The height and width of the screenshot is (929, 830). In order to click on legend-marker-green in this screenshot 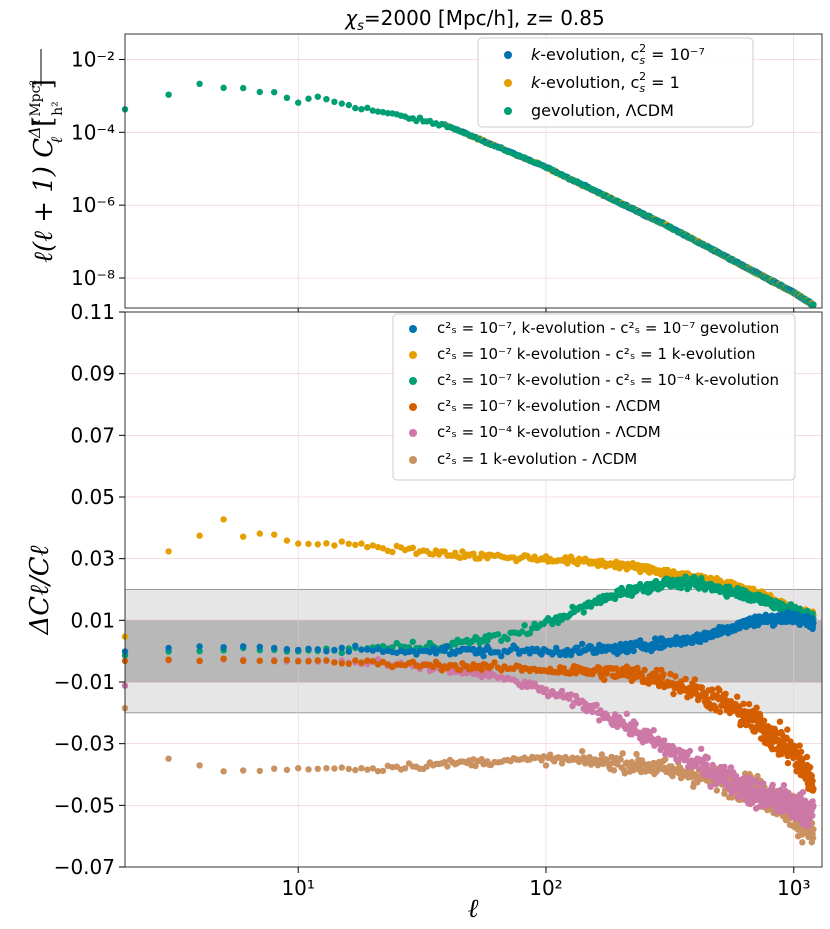, I will do `click(413, 381)`.